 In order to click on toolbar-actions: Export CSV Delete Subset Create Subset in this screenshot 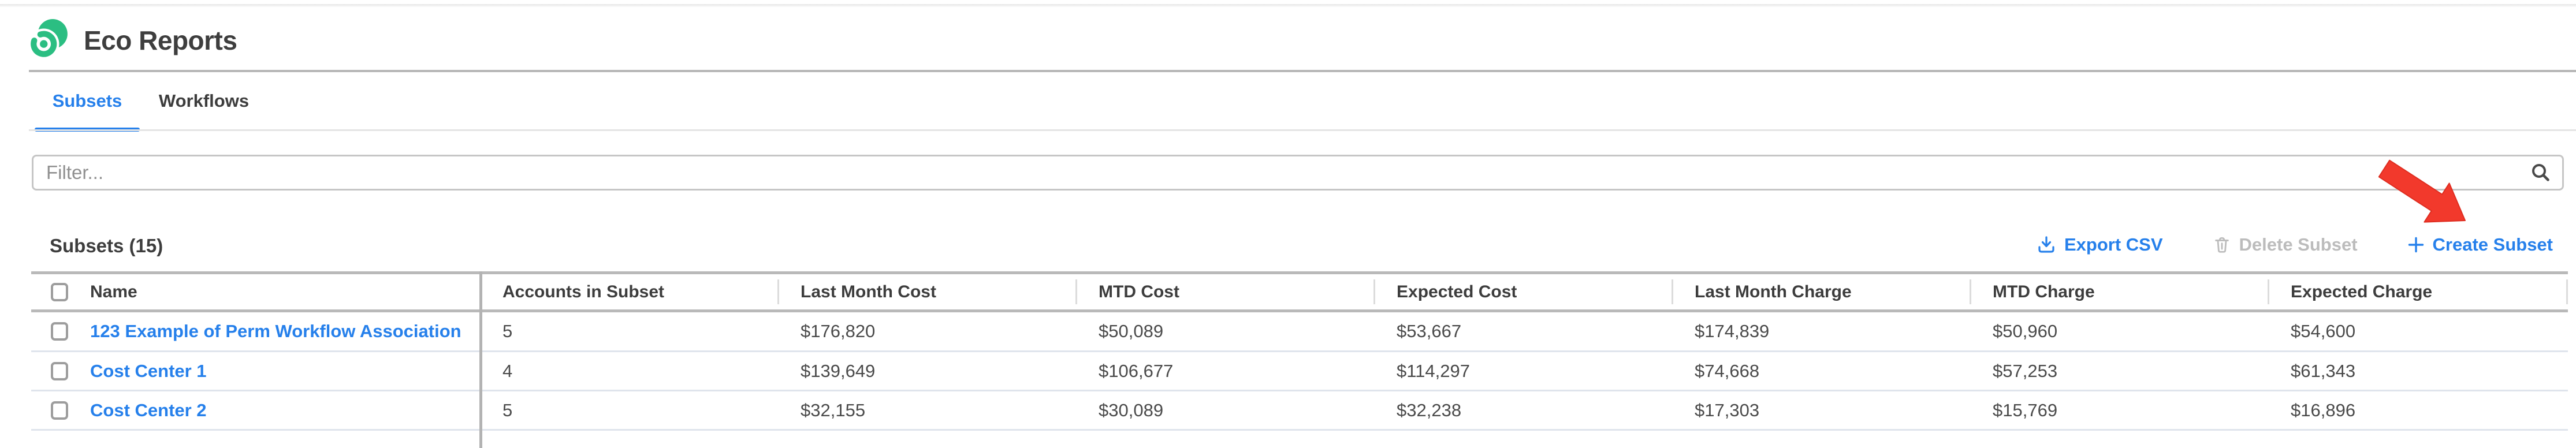, I will do `click(2295, 245)`.